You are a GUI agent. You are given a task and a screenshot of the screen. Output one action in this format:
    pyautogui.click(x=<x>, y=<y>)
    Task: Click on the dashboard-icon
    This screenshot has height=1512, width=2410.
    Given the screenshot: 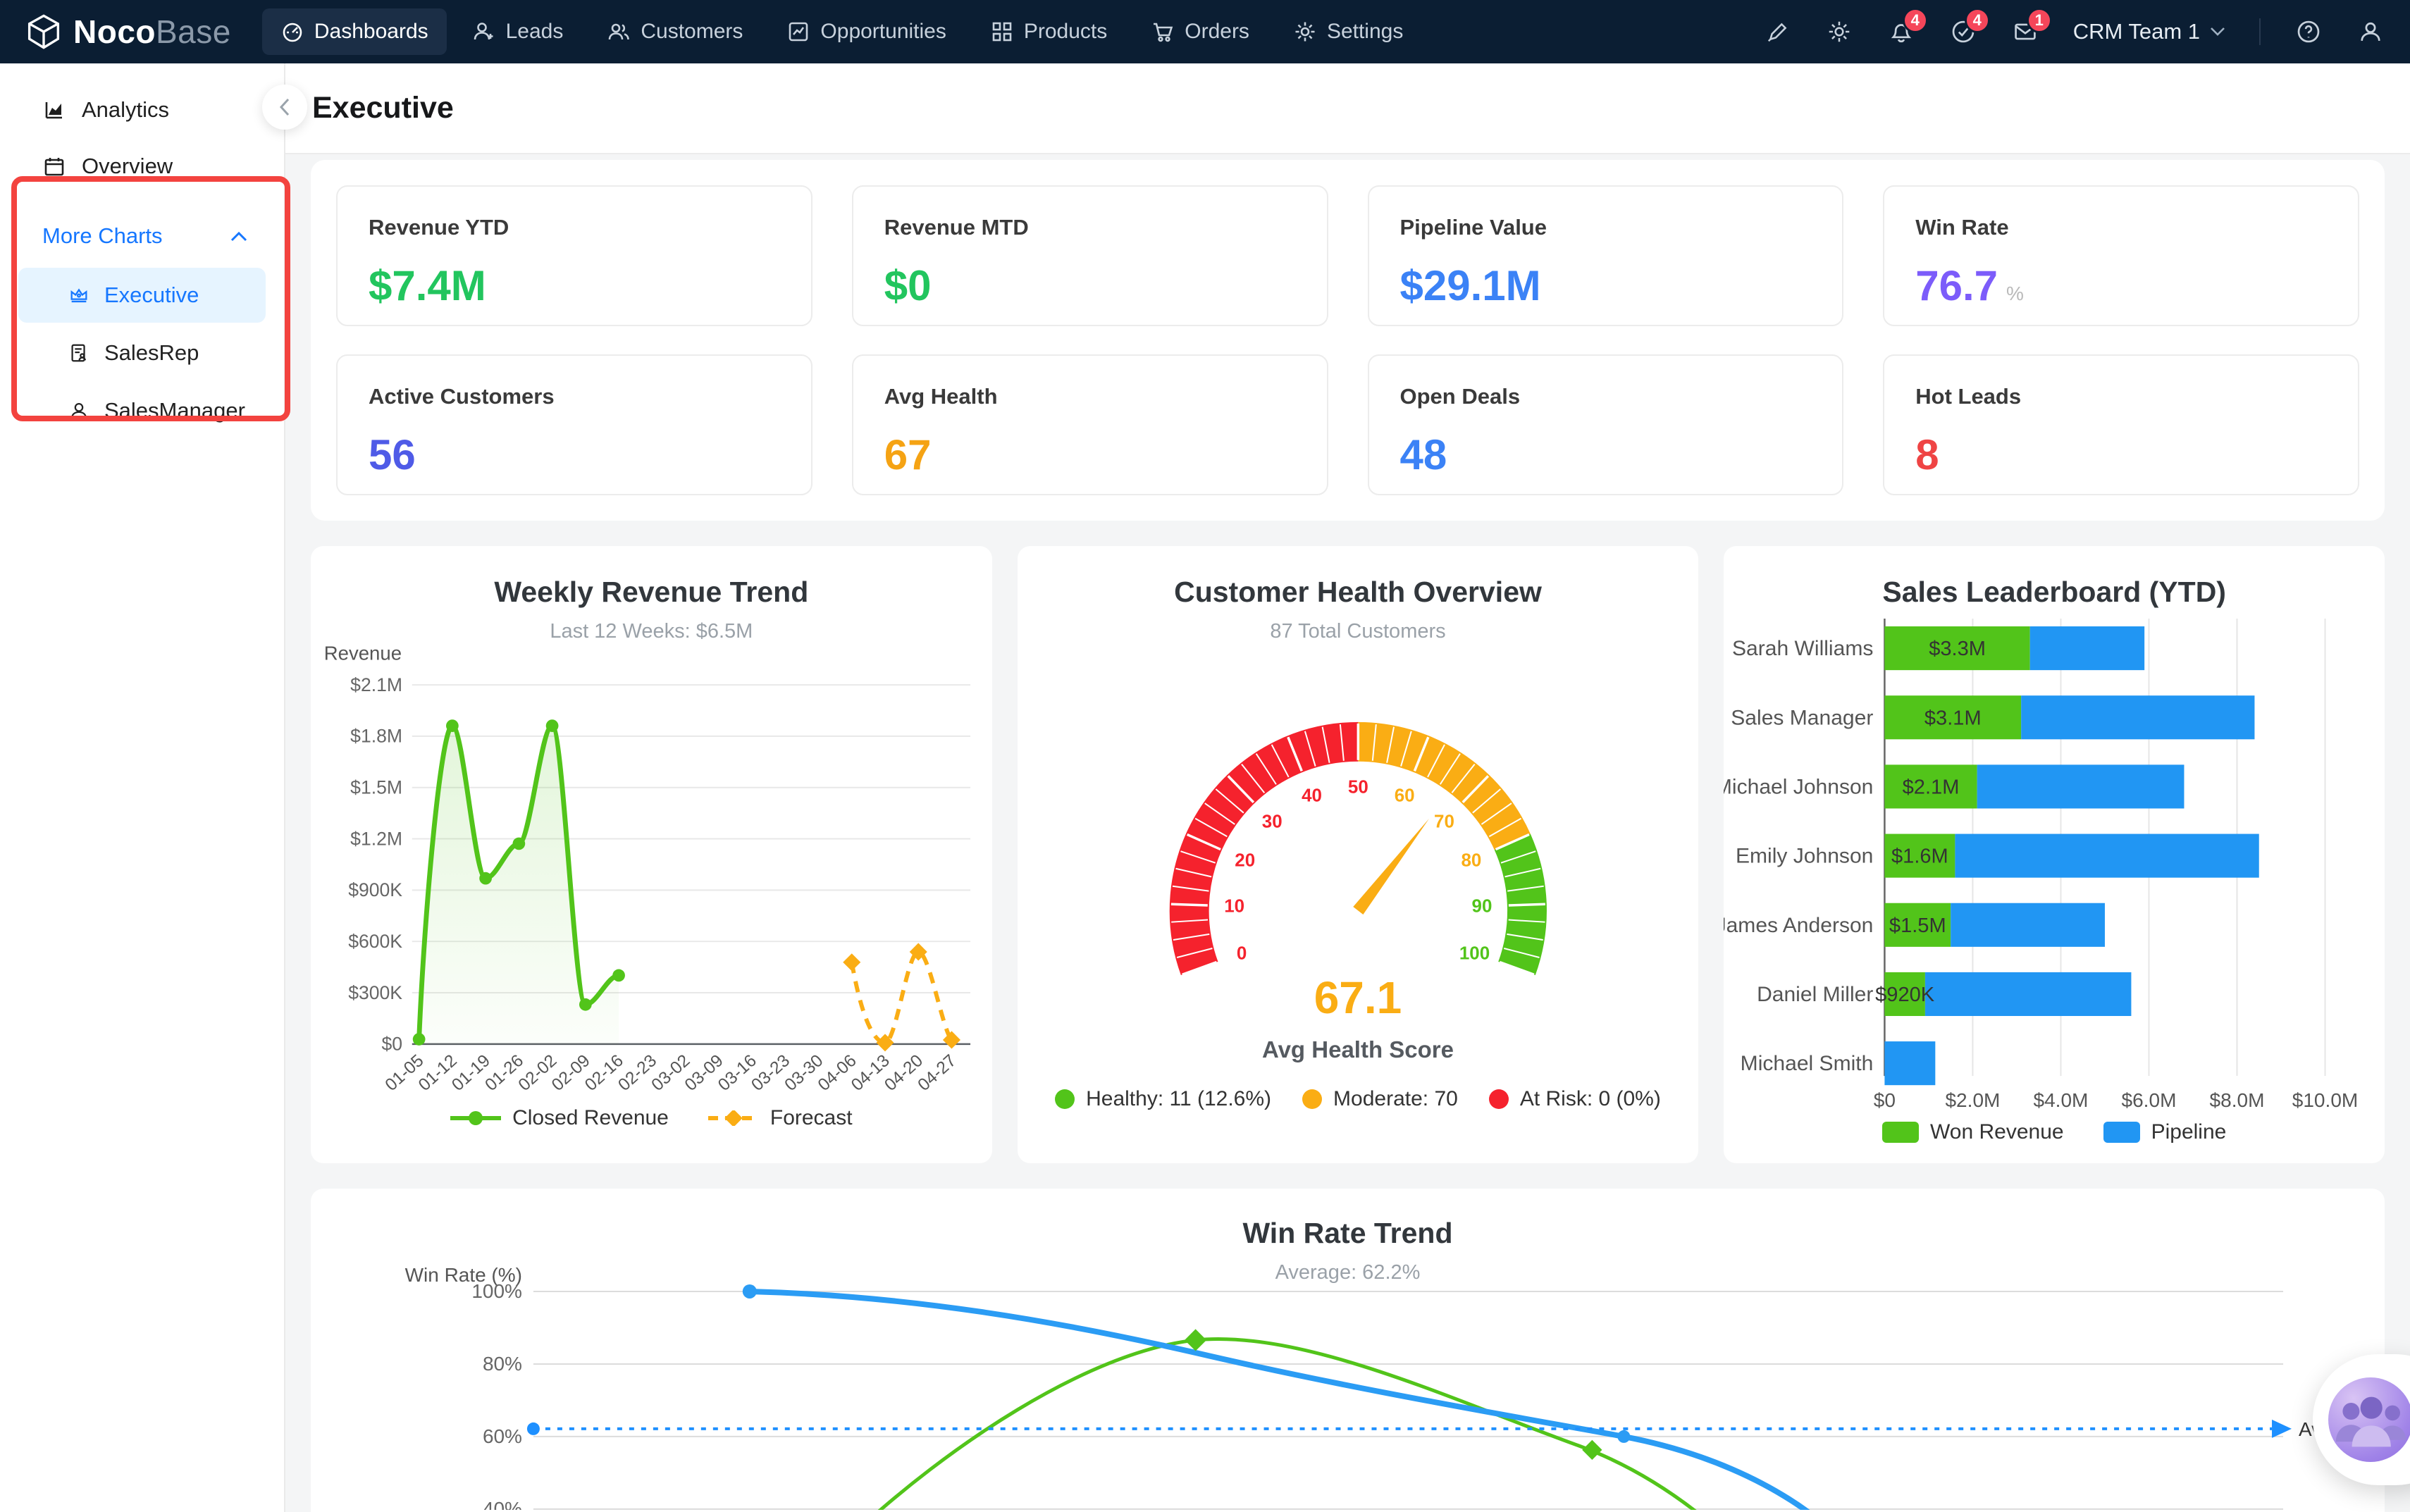 What is the action you would take?
    pyautogui.click(x=292, y=32)
    